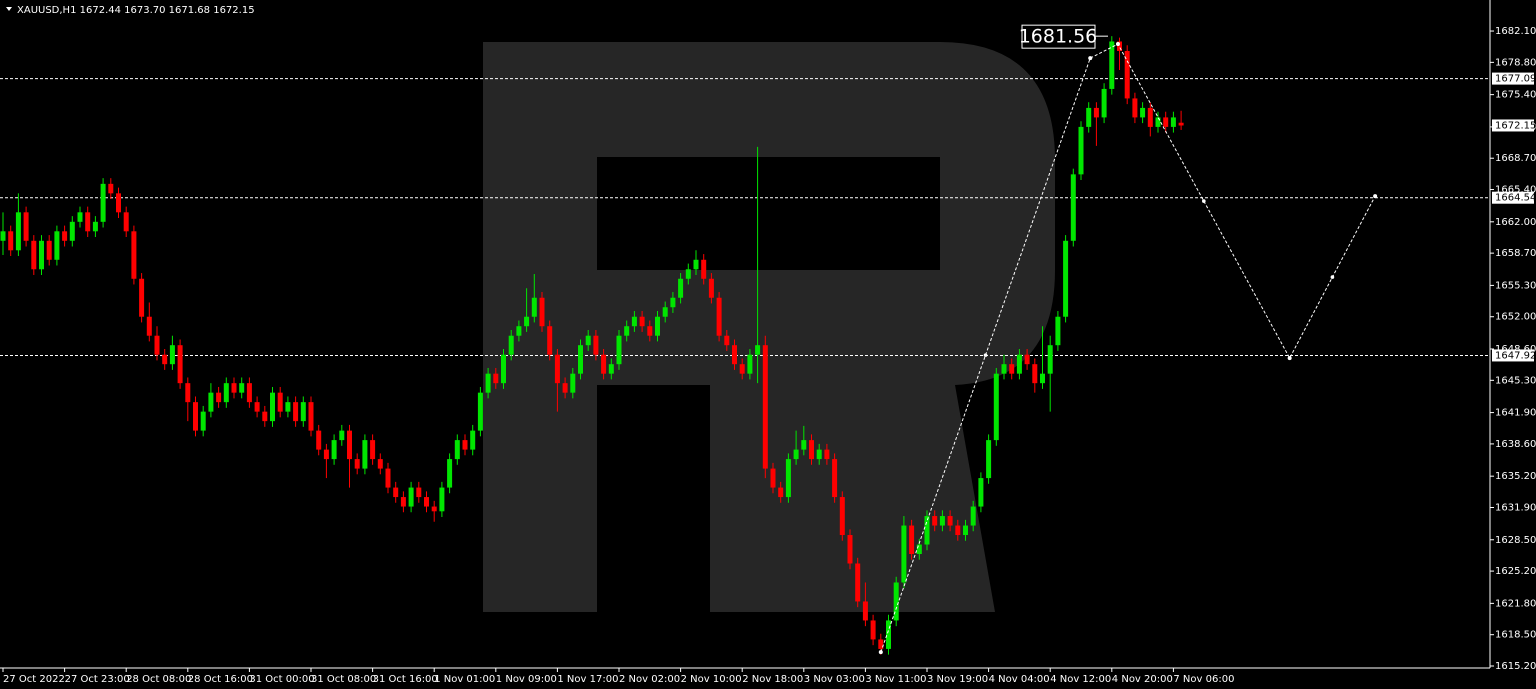 The width and height of the screenshot is (1536, 689). I want to click on x-tick-label: 1 Nov 01:00, so click(464, 679).